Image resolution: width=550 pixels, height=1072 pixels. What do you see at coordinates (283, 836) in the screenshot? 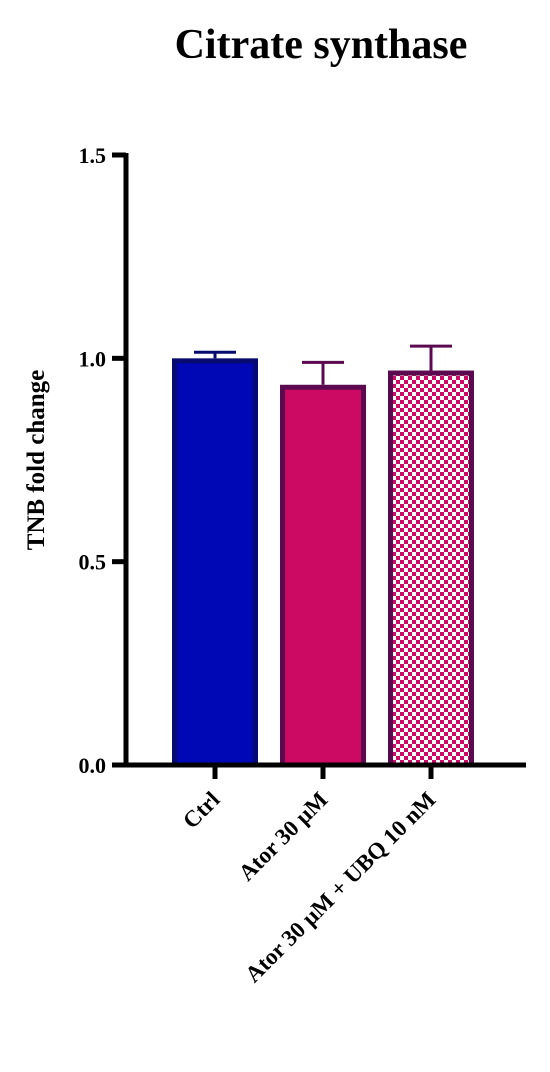
I see `x-category-label: Ator 30 μM` at bounding box center [283, 836].